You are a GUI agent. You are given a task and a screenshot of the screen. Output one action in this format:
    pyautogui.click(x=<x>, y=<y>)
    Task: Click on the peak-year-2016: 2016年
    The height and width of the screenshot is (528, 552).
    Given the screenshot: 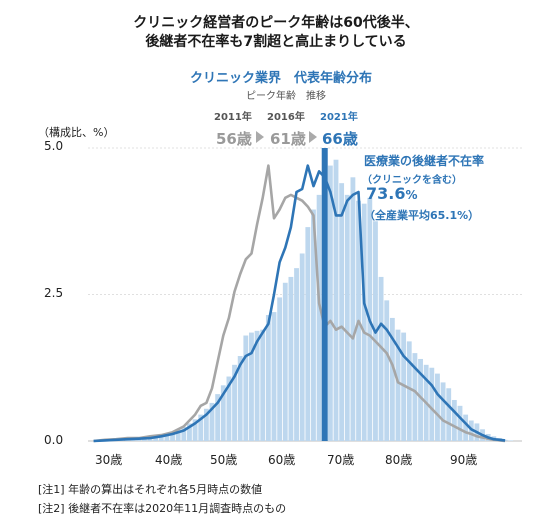 What is the action you would take?
    pyautogui.click(x=286, y=117)
    